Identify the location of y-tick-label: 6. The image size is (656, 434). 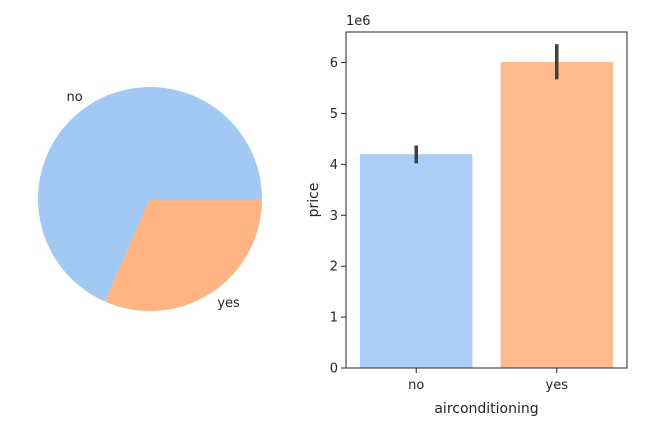
(334, 63).